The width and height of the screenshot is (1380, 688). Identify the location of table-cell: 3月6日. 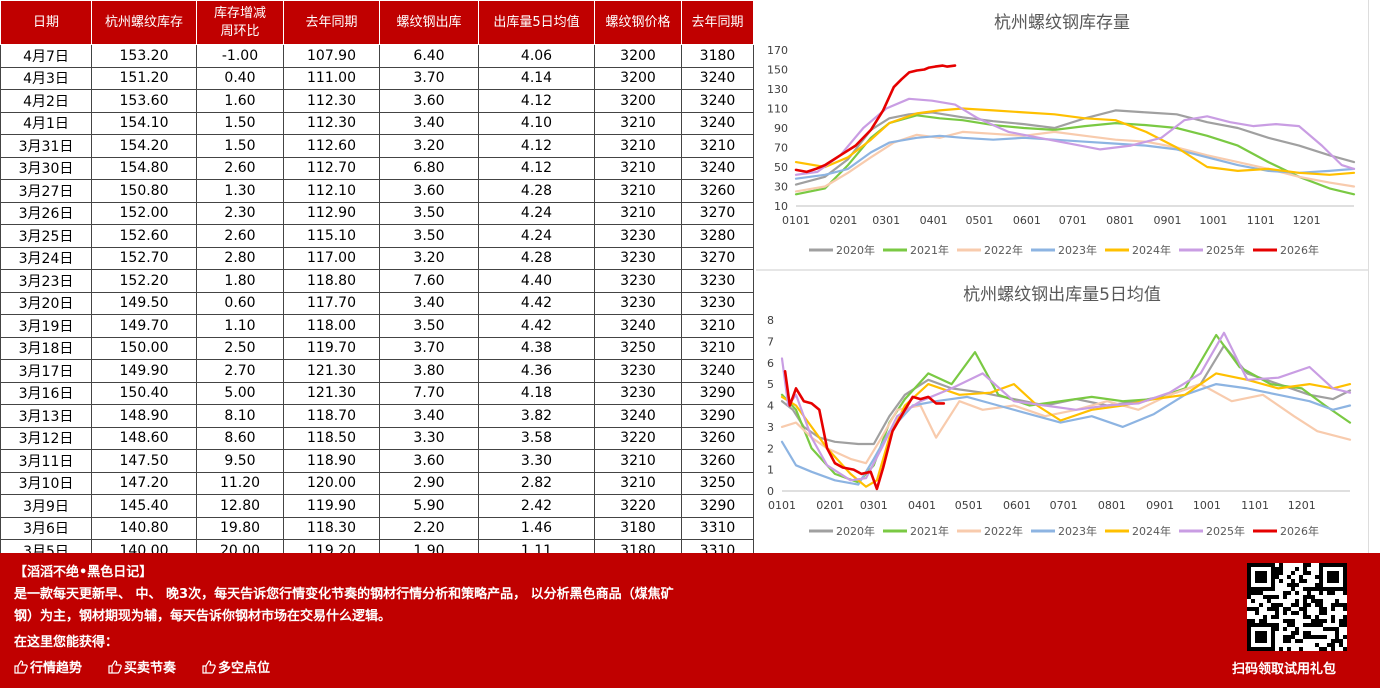
(46, 528).